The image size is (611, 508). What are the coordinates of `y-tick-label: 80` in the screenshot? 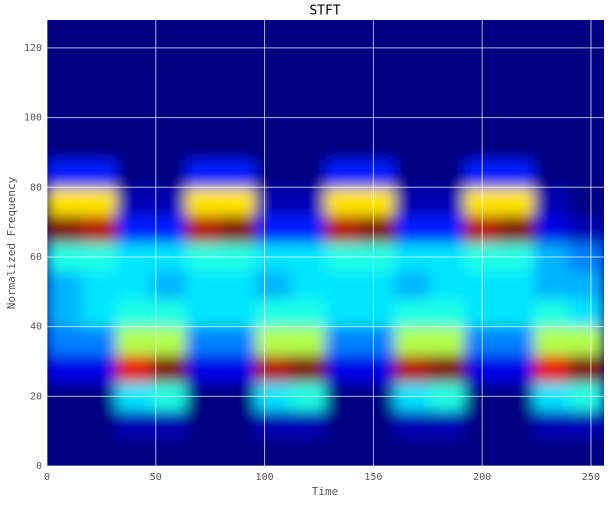 It's located at (36, 187).